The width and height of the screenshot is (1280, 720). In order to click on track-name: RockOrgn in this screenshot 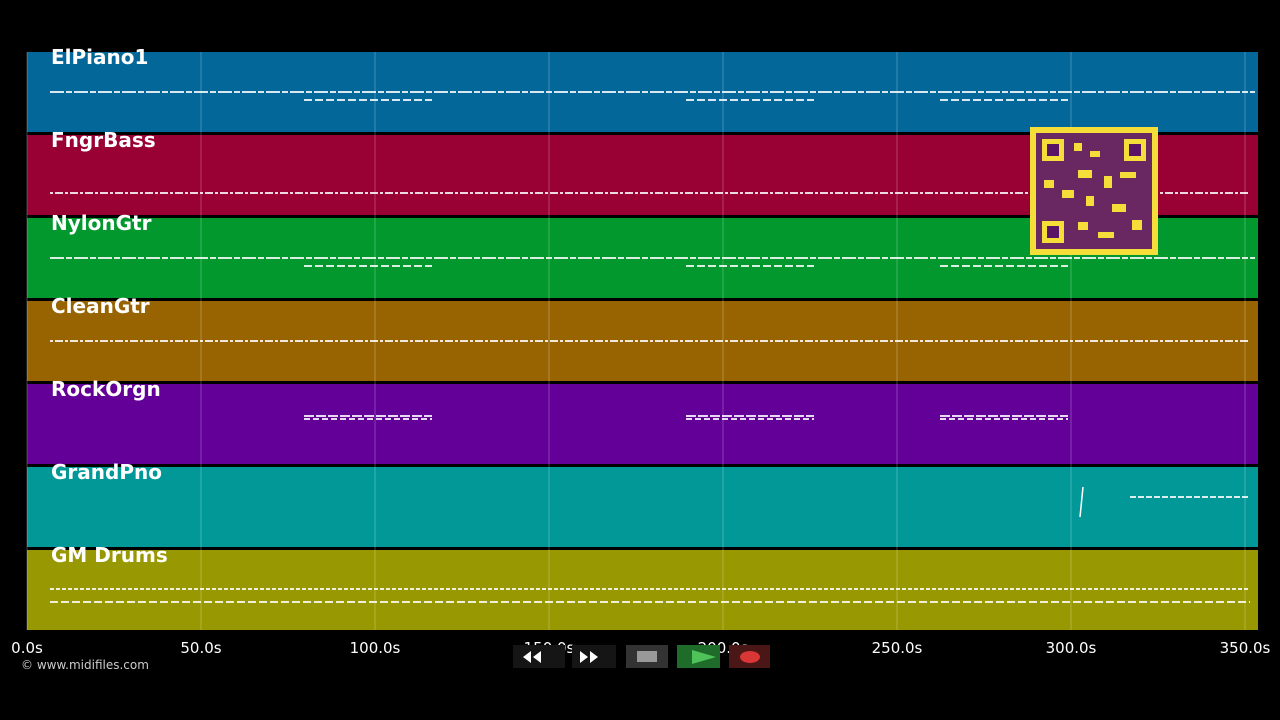, I will do `click(106, 389)`.